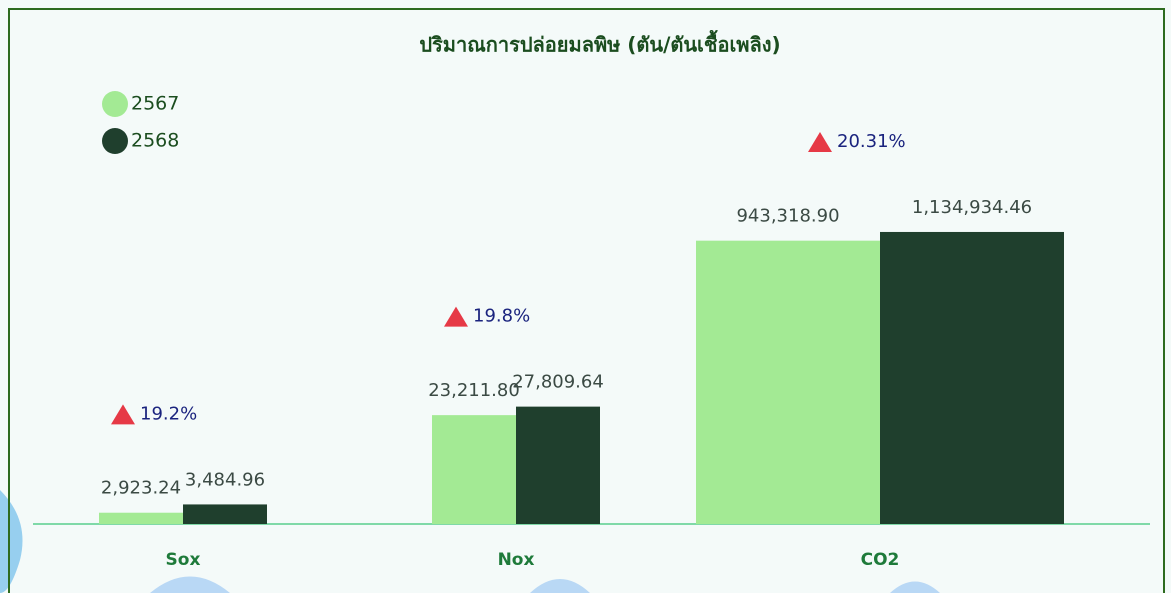 This screenshot has width=1171, height=593. What do you see at coordinates (558, 382) in the screenshot?
I see `value-label: 27,809.64` at bounding box center [558, 382].